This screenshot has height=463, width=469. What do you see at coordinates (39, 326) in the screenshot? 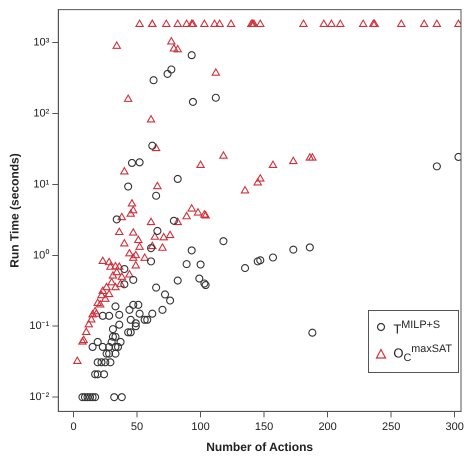
I see `y-tick-label: 10⁻¹` at bounding box center [39, 326].